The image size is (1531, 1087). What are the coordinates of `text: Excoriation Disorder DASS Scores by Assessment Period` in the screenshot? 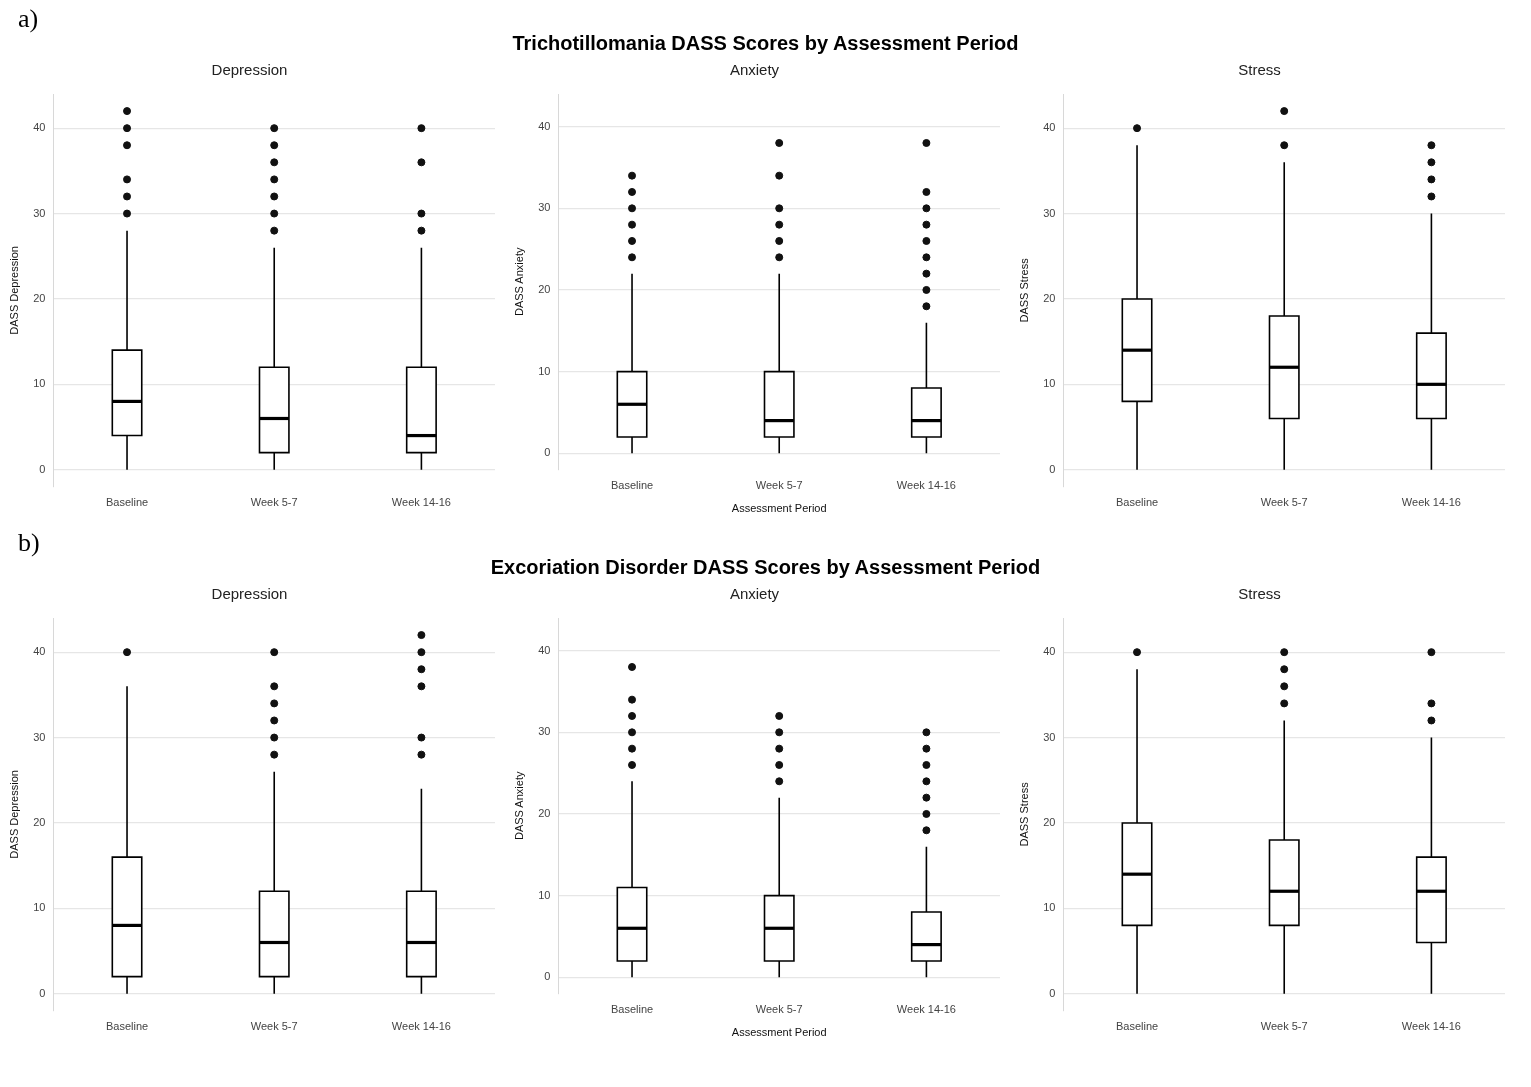 It's located at (765, 567).